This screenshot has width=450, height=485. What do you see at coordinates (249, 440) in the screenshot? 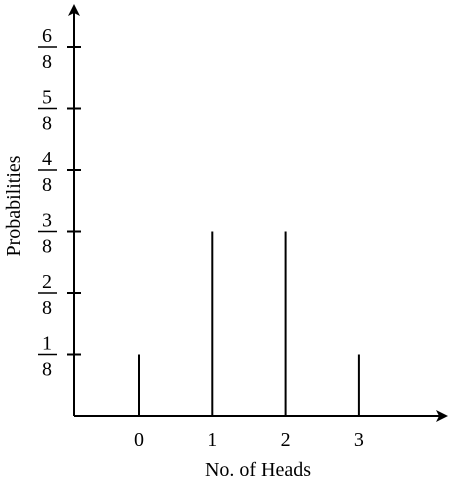
I see `x-tick-group: 0 1 2 3` at bounding box center [249, 440].